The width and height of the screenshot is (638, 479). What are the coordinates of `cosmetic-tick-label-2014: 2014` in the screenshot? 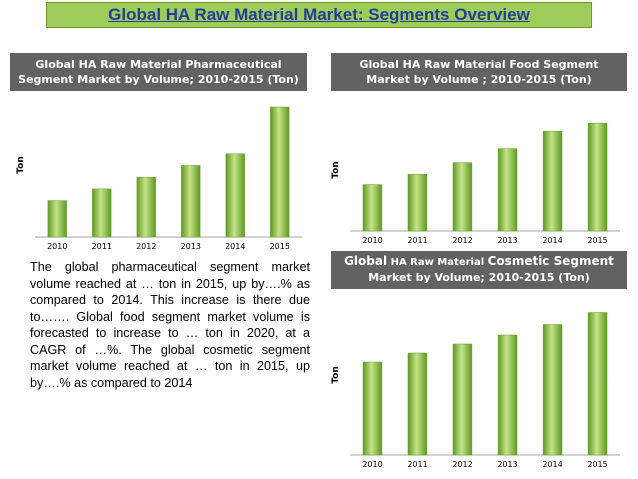 It's located at (552, 464).